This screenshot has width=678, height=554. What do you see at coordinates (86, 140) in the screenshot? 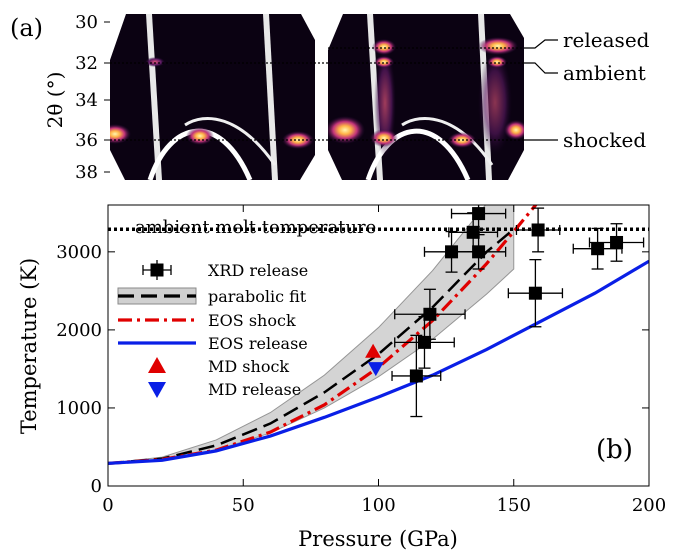
I see `panel-a-y-tick-label: 36` at bounding box center [86, 140].